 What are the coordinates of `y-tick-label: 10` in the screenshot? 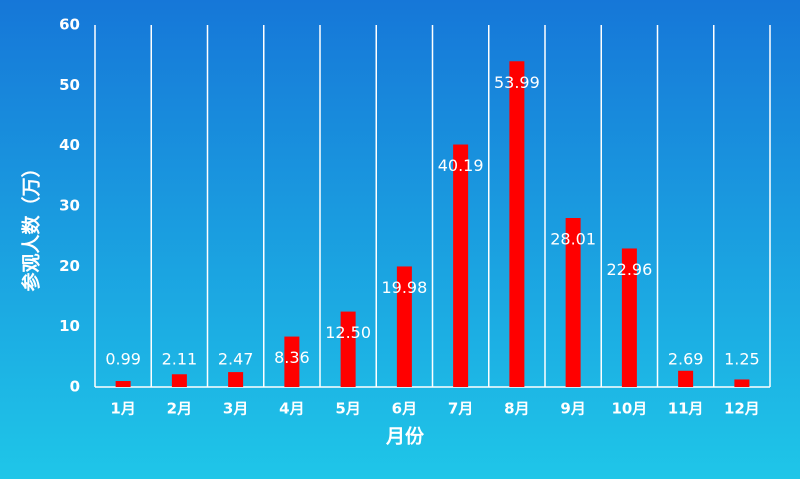 It's located at (69, 326).